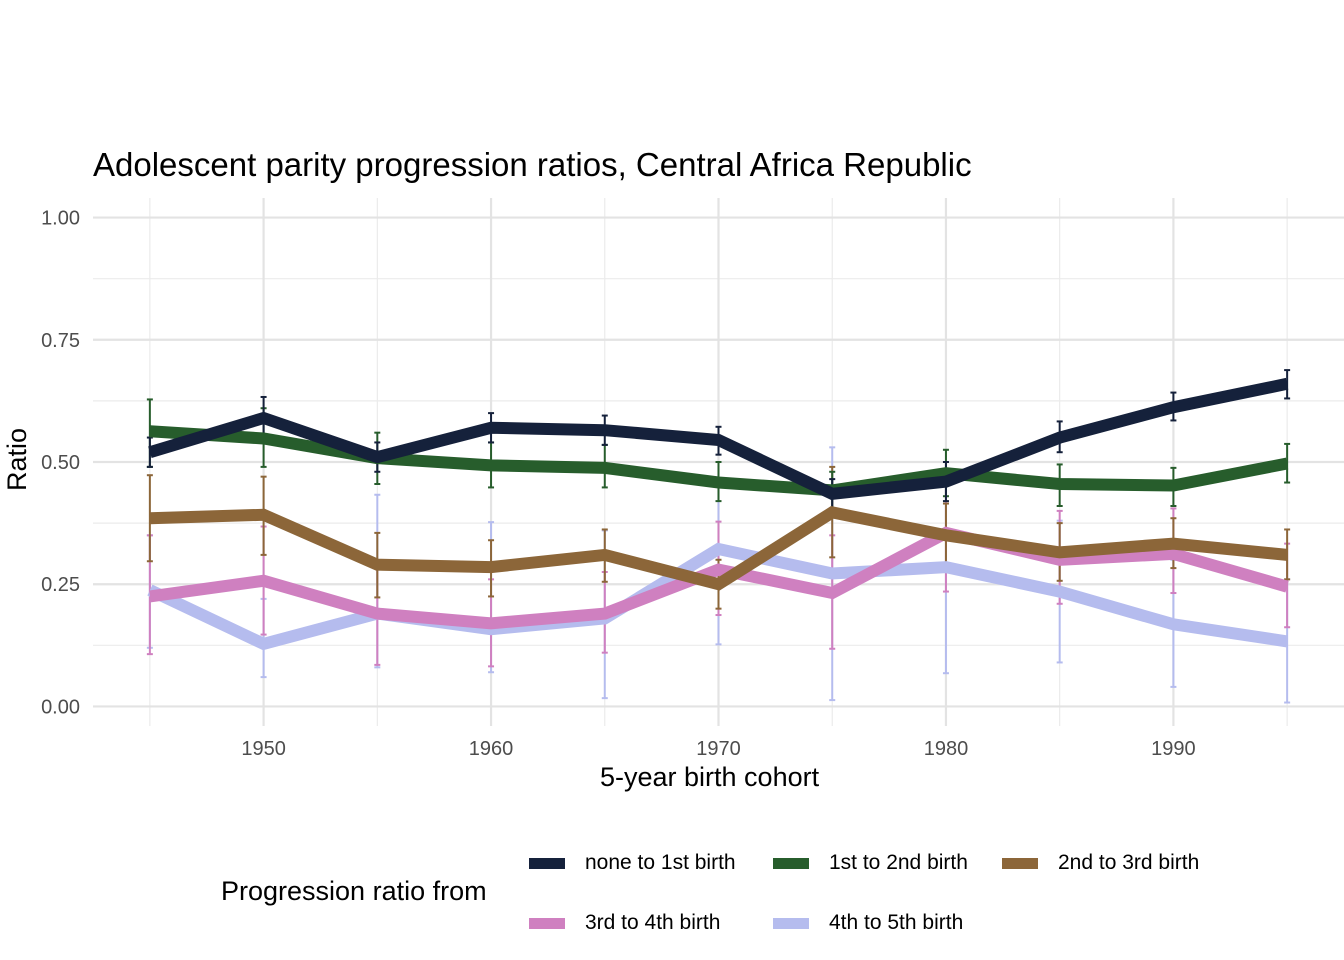 This screenshot has width=1344, height=960. What do you see at coordinates (60, 585) in the screenshot?
I see `y-tick-label: 0.25` at bounding box center [60, 585].